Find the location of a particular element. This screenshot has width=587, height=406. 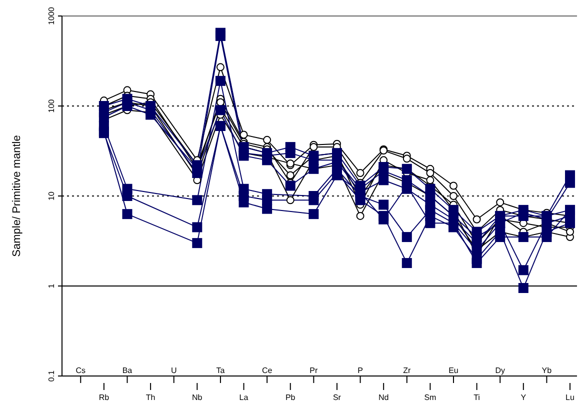

x-tick-label: Ba is located at coordinates (127, 370).